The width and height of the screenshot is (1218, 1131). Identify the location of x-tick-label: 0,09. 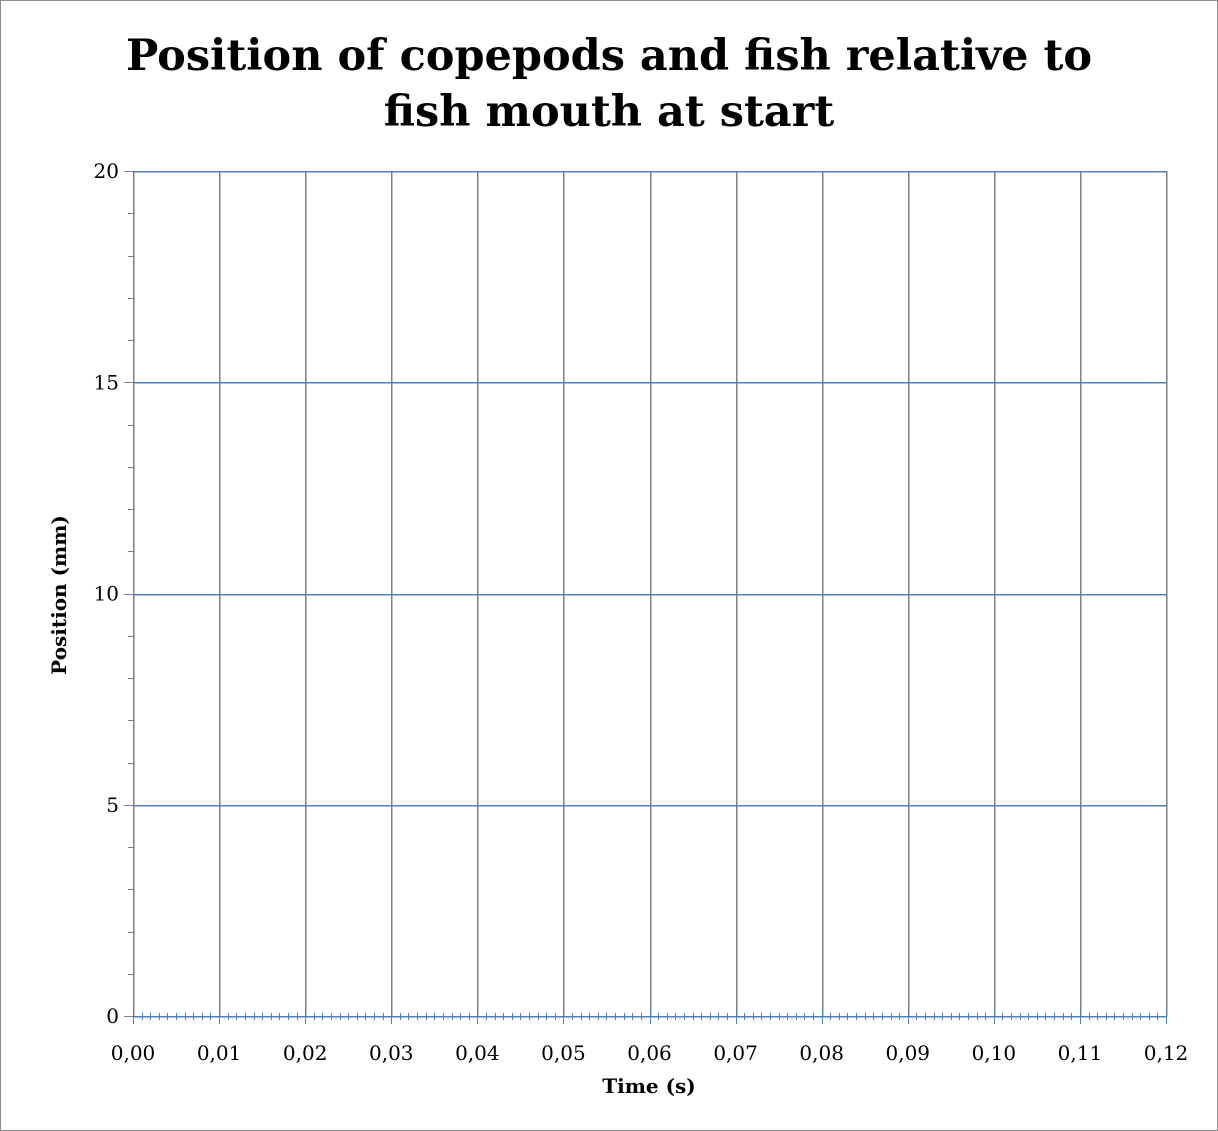
(907, 1053).